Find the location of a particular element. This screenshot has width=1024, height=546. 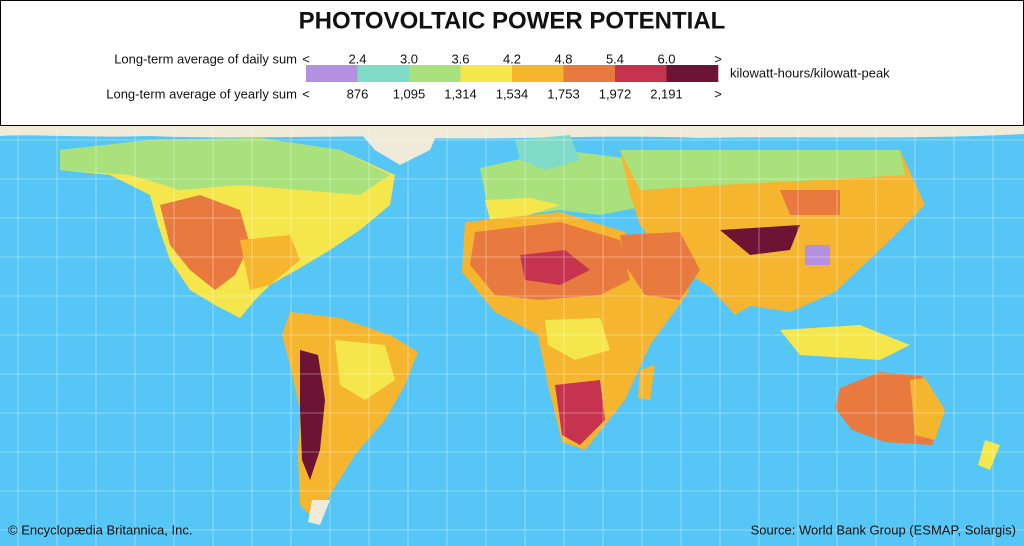

title: PHOTOVOLTAIC POWER POTENTIAL is located at coordinates (512, 20).